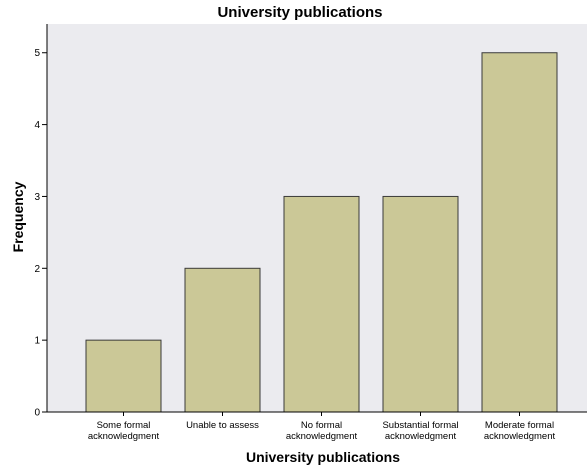  I want to click on y-axis-label: Frequency, so click(18, 216).